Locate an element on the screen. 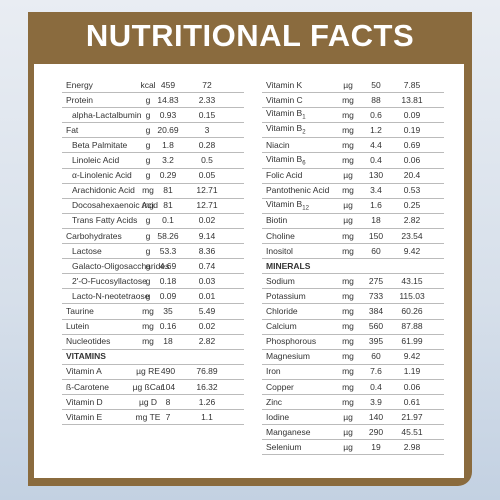 The width and height of the screenshot is (500, 500). nutrient-name: Arachidonic Acid is located at coordinates (103, 190).